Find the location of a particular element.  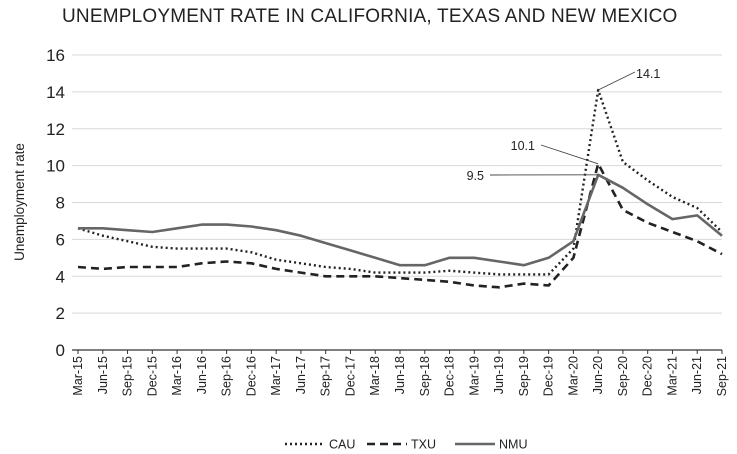

legend: CAU TXU NMU is located at coordinates (406, 445).